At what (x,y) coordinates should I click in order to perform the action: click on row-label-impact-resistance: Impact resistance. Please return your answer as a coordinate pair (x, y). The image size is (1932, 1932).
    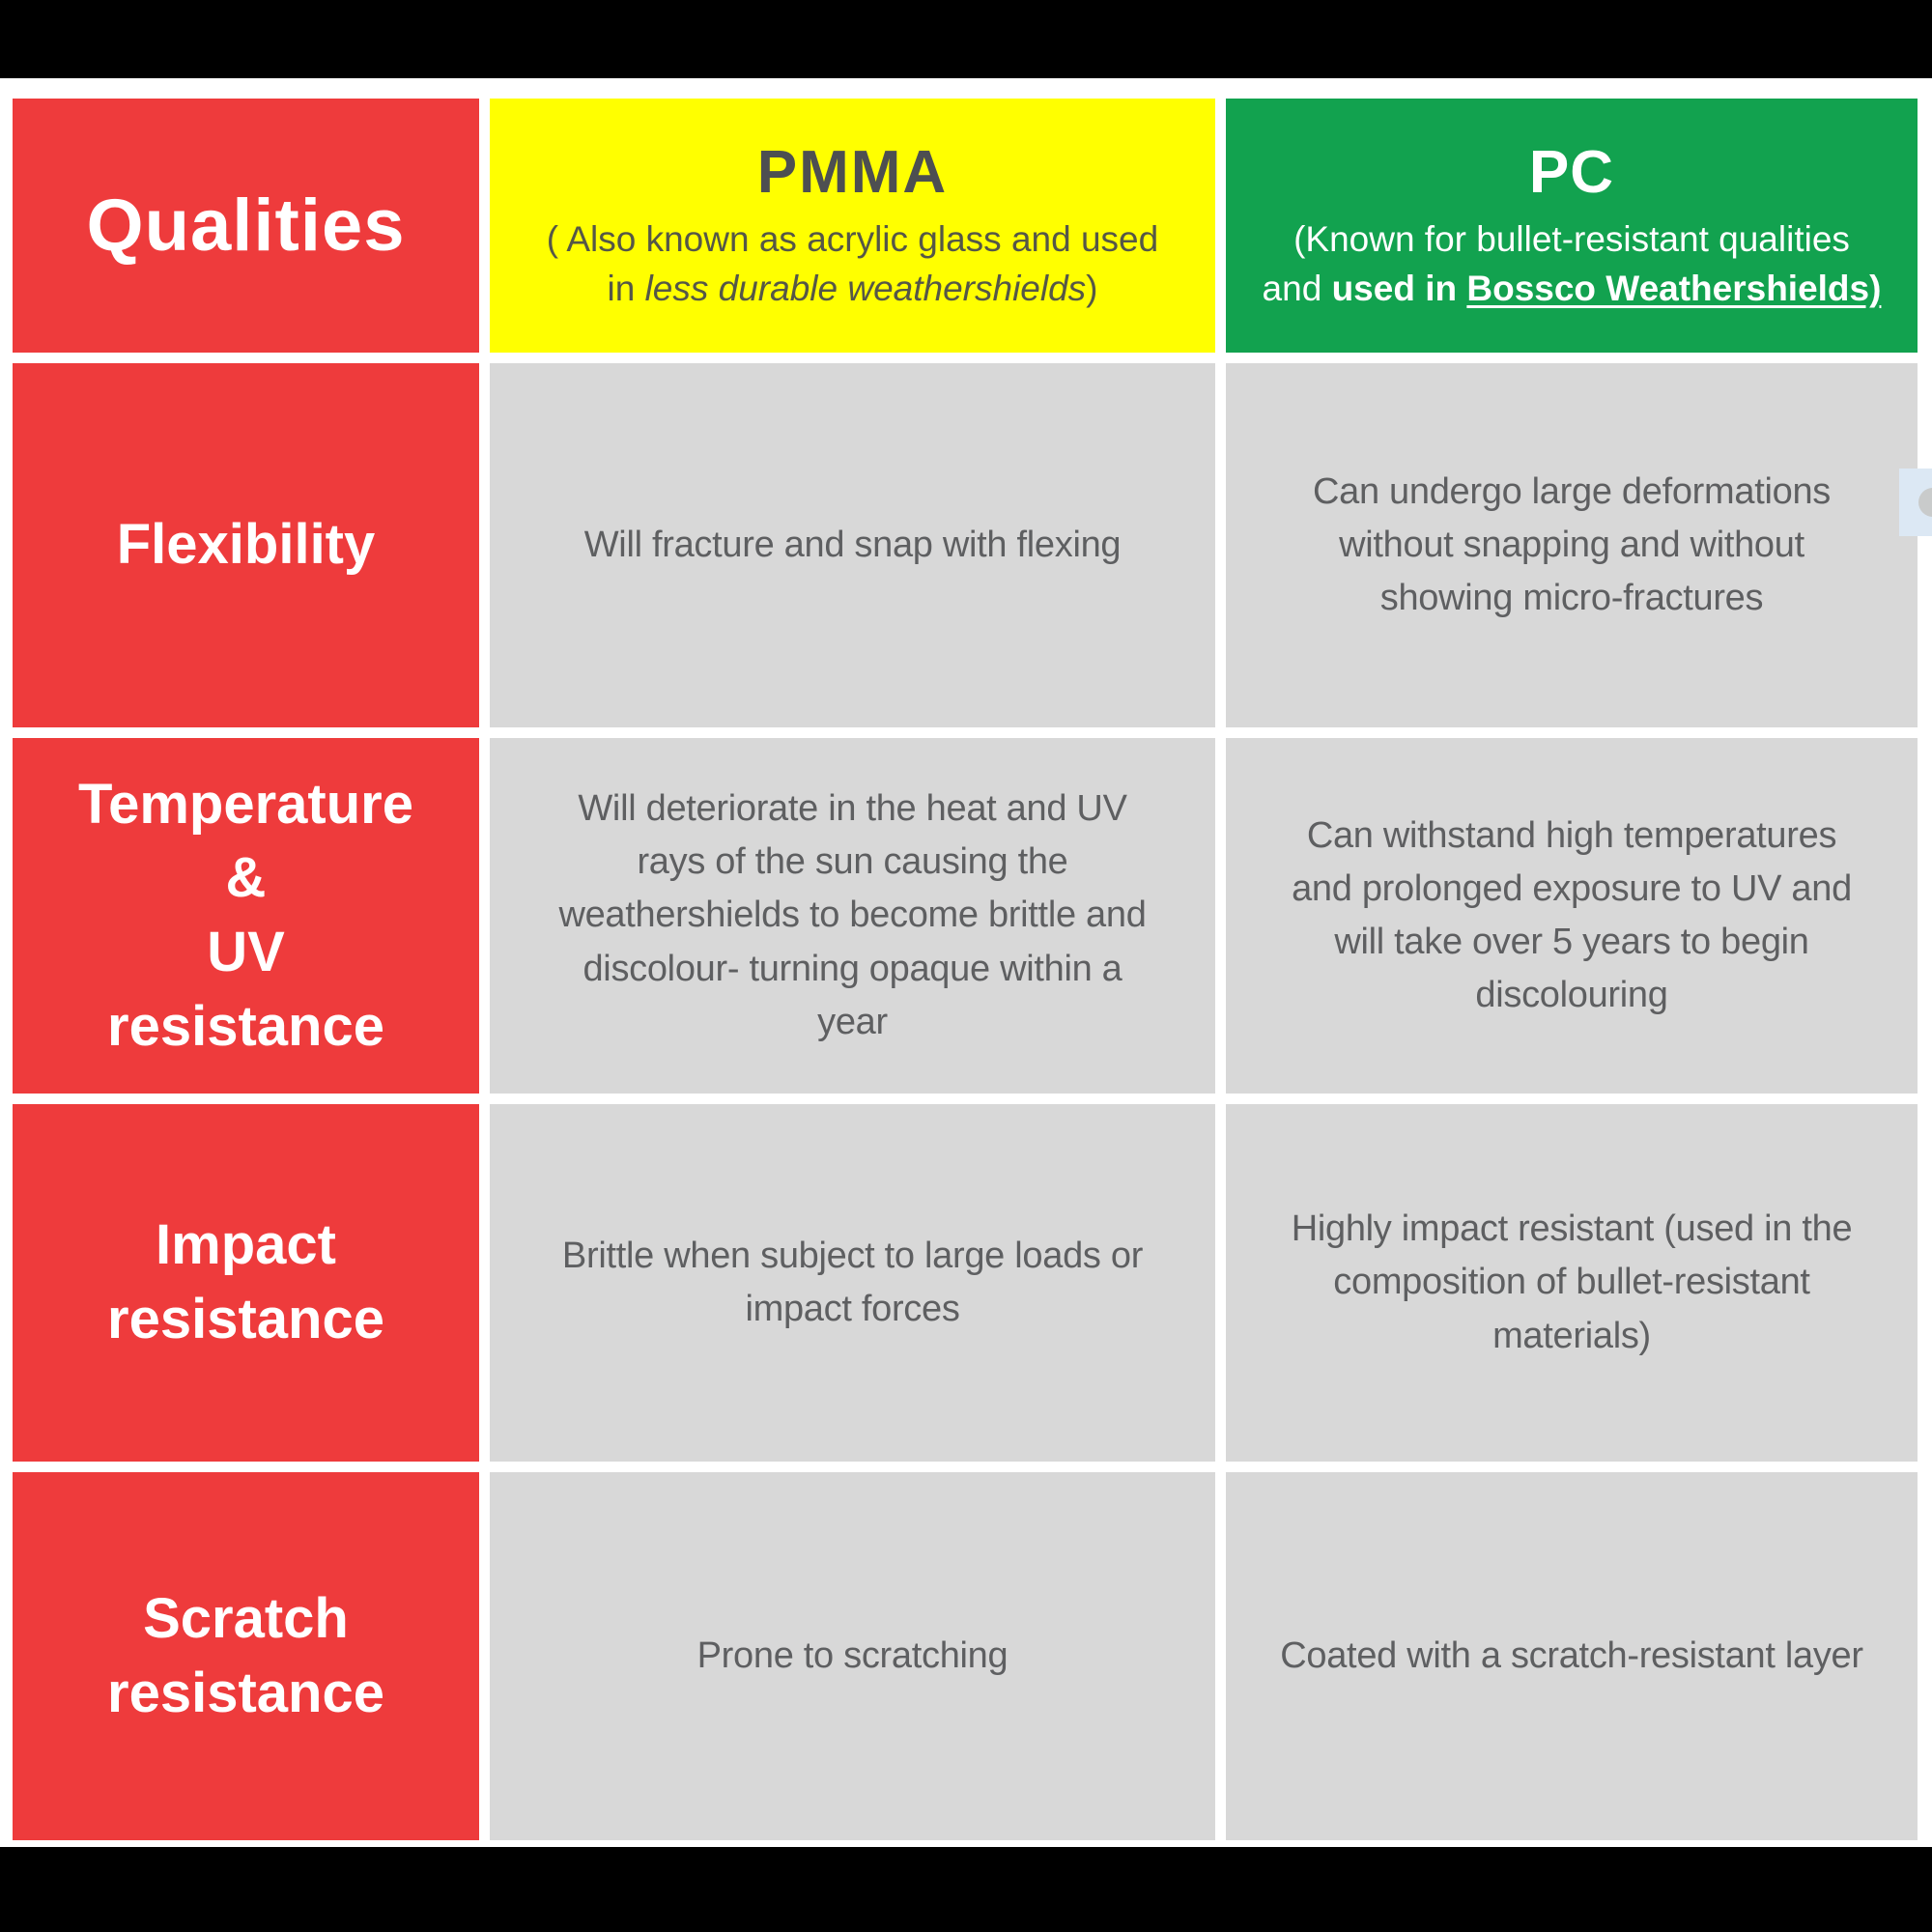
    Looking at the image, I should click on (246, 1283).